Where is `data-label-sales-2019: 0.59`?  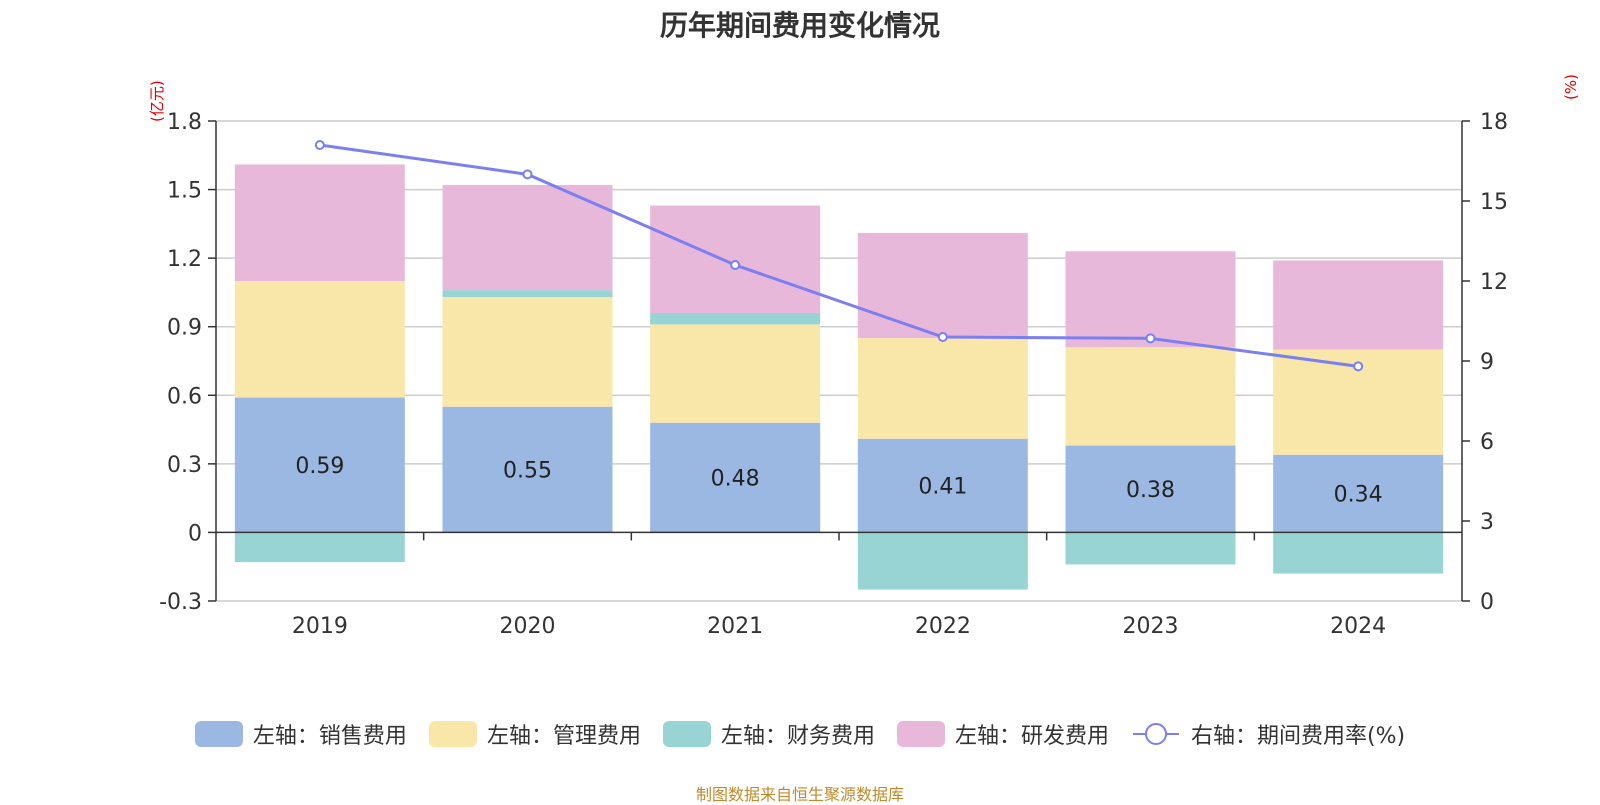
data-label-sales-2019: 0.59 is located at coordinates (319, 466).